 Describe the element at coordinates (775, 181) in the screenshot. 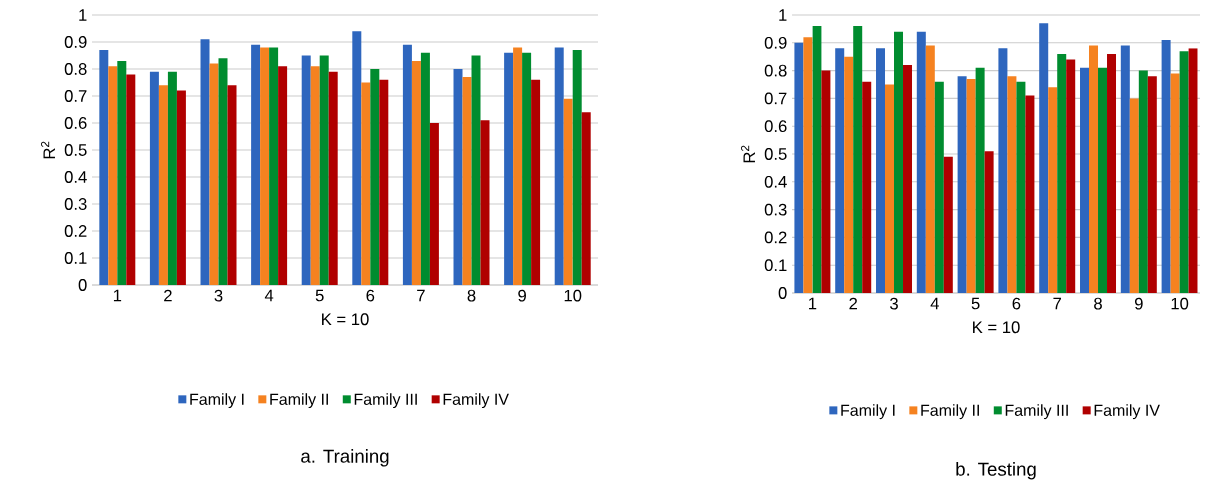

I see `y-tick-label: 0.4` at that location.